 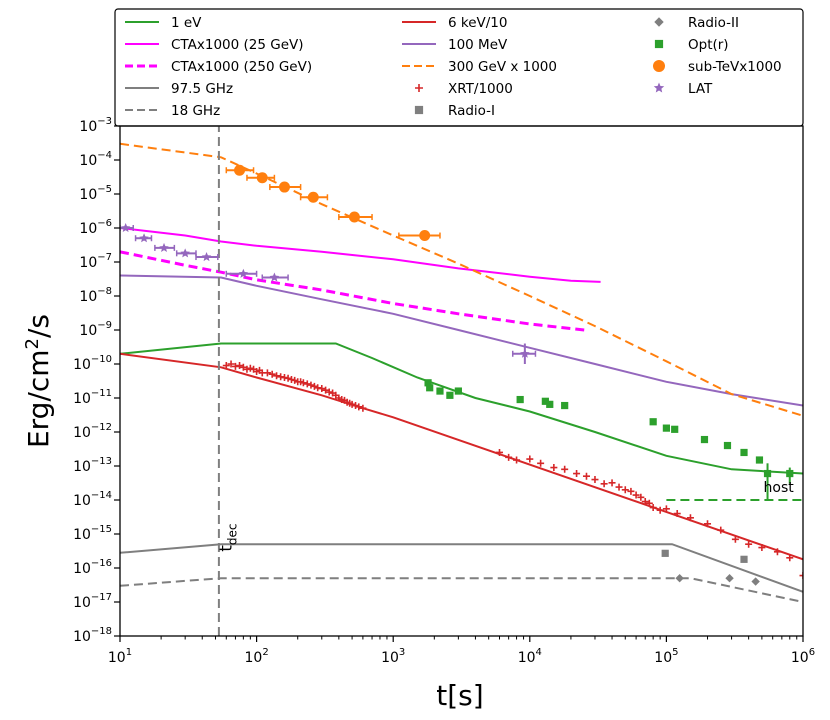 I want to click on legend-label: sub-TeVx1000, so click(x=735, y=67).